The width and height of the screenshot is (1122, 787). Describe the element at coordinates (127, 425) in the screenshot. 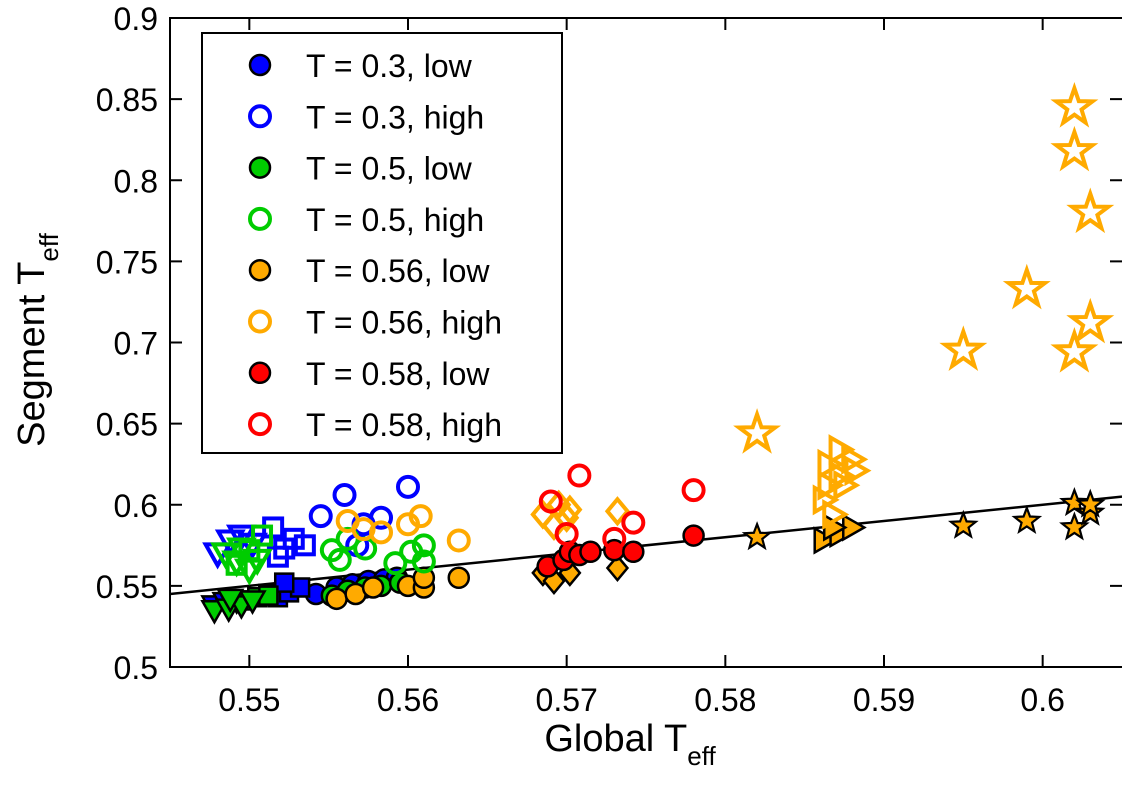

I see `y-tick-label: 0.65` at that location.